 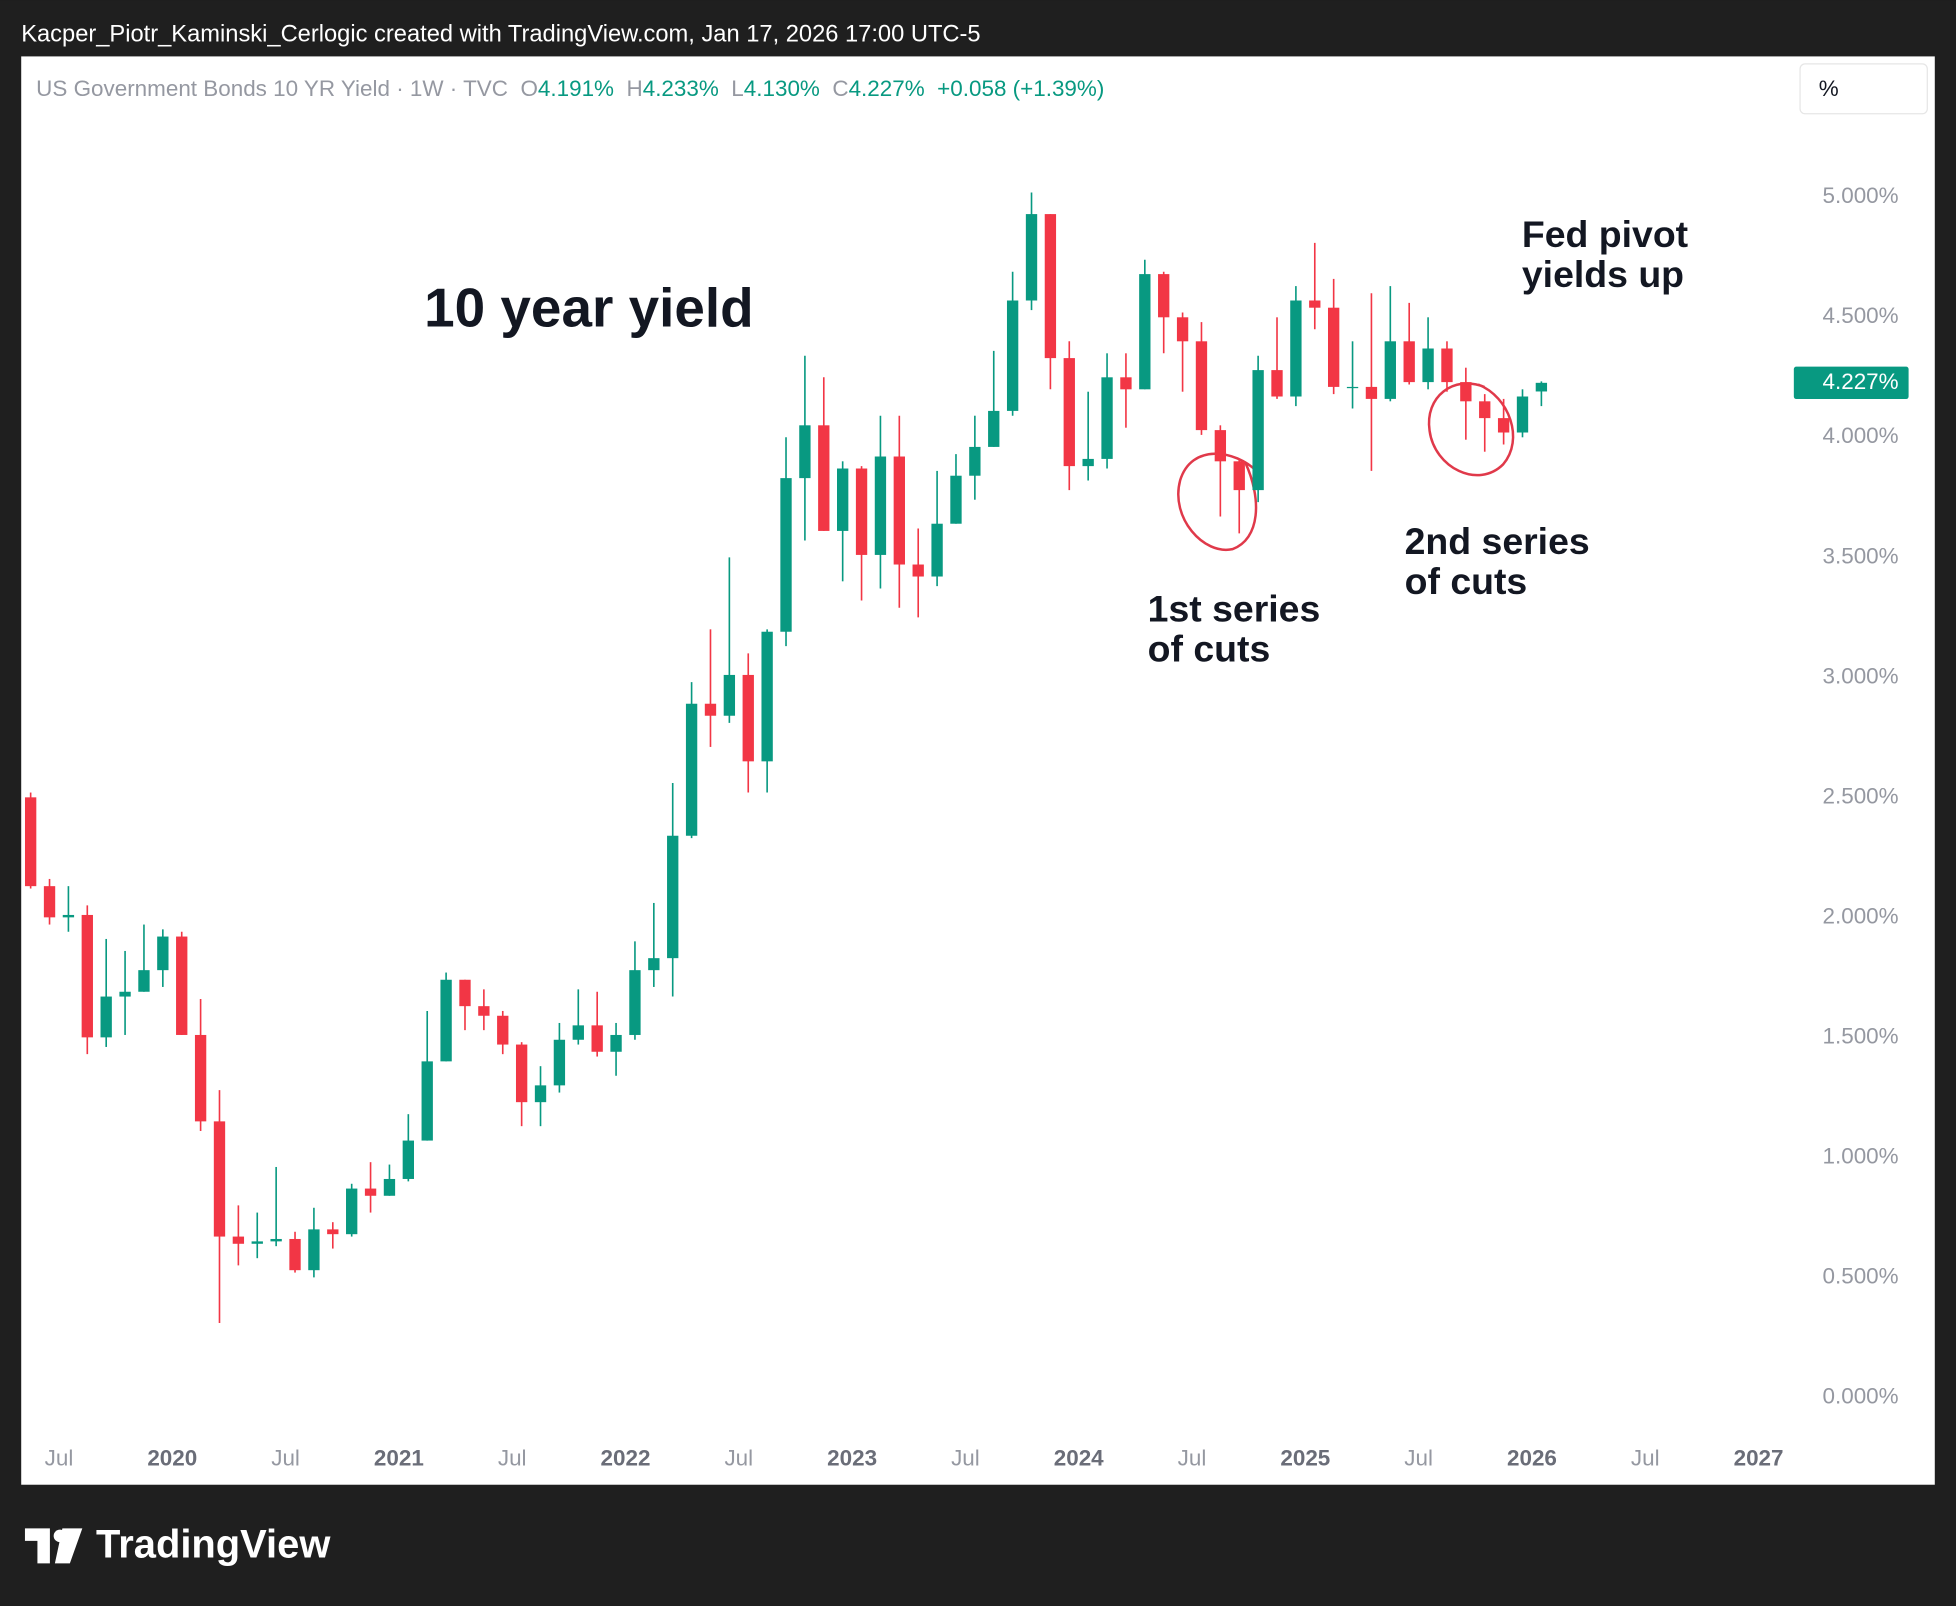 I want to click on y-tick-label: 4.000%, so click(x=1861, y=435).